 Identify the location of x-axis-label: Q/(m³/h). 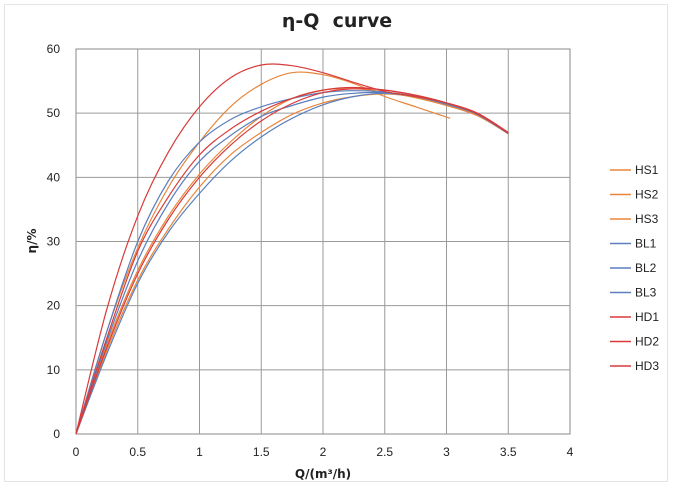
(323, 474).